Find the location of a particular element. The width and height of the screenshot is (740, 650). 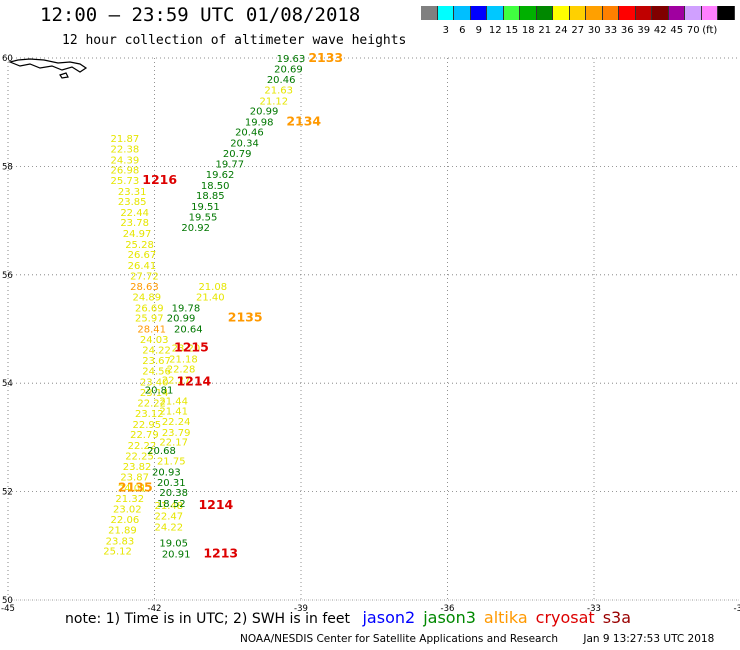

wave-height-label: 22.28 is located at coordinates (181, 370).